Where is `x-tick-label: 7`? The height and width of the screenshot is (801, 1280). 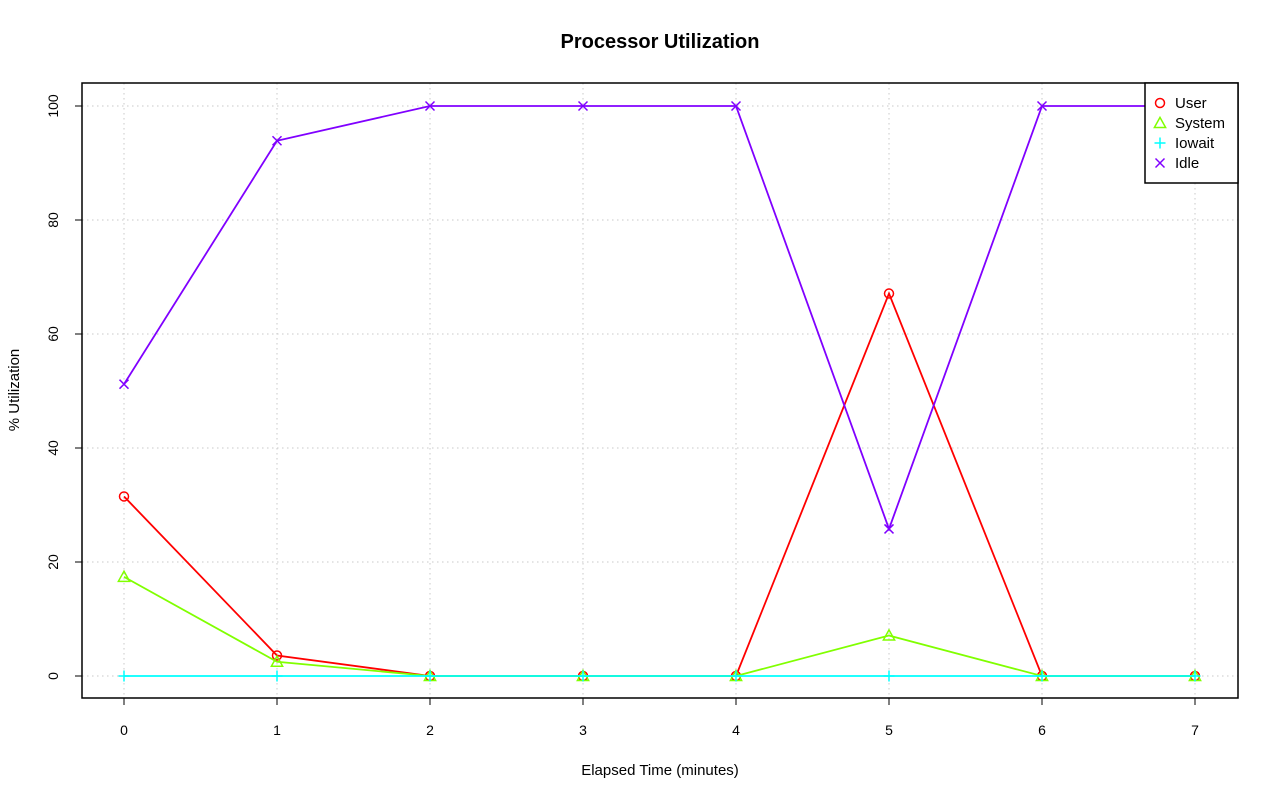
x-tick-label: 7 is located at coordinates (1195, 730).